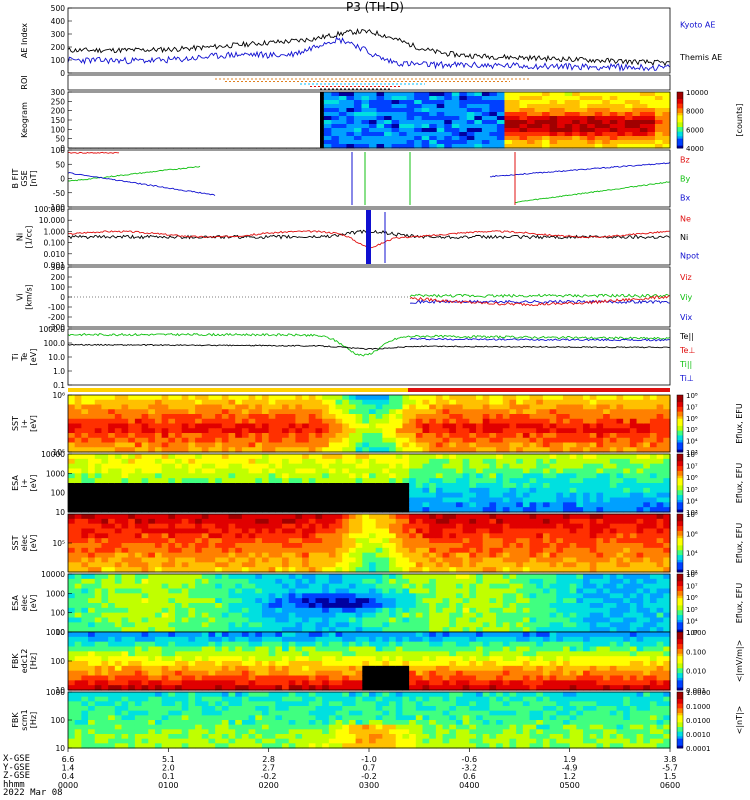  What do you see at coordinates (689, 256) in the screenshot?
I see `legend-entry: Npot` at bounding box center [689, 256].